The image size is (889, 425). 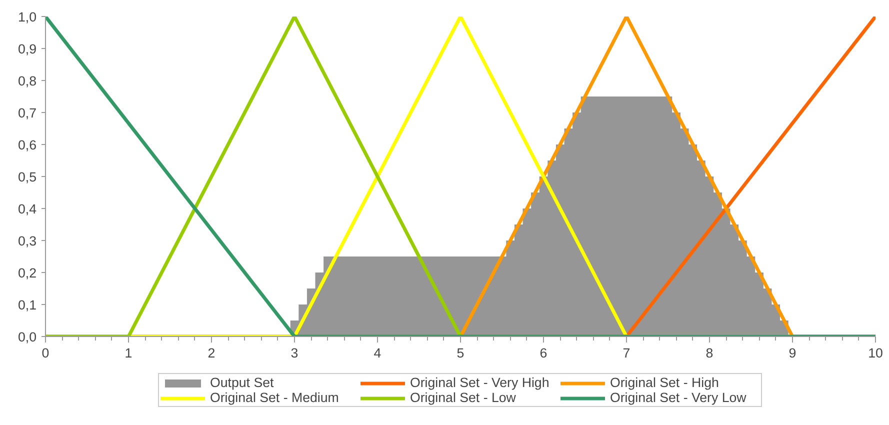 I want to click on y-tick-label: 0,1, so click(x=27, y=305).